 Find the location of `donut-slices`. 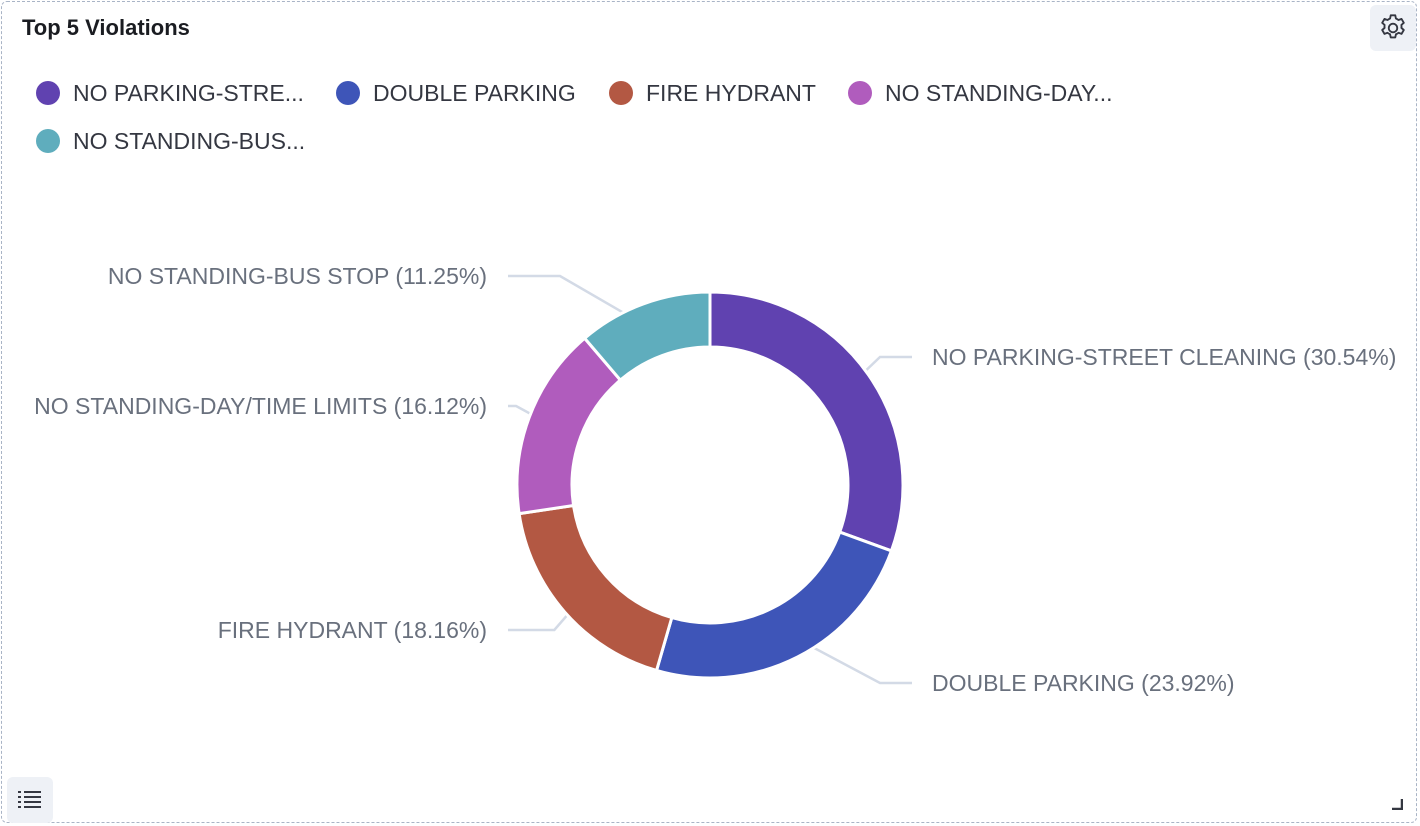

donut-slices is located at coordinates (710, 485).